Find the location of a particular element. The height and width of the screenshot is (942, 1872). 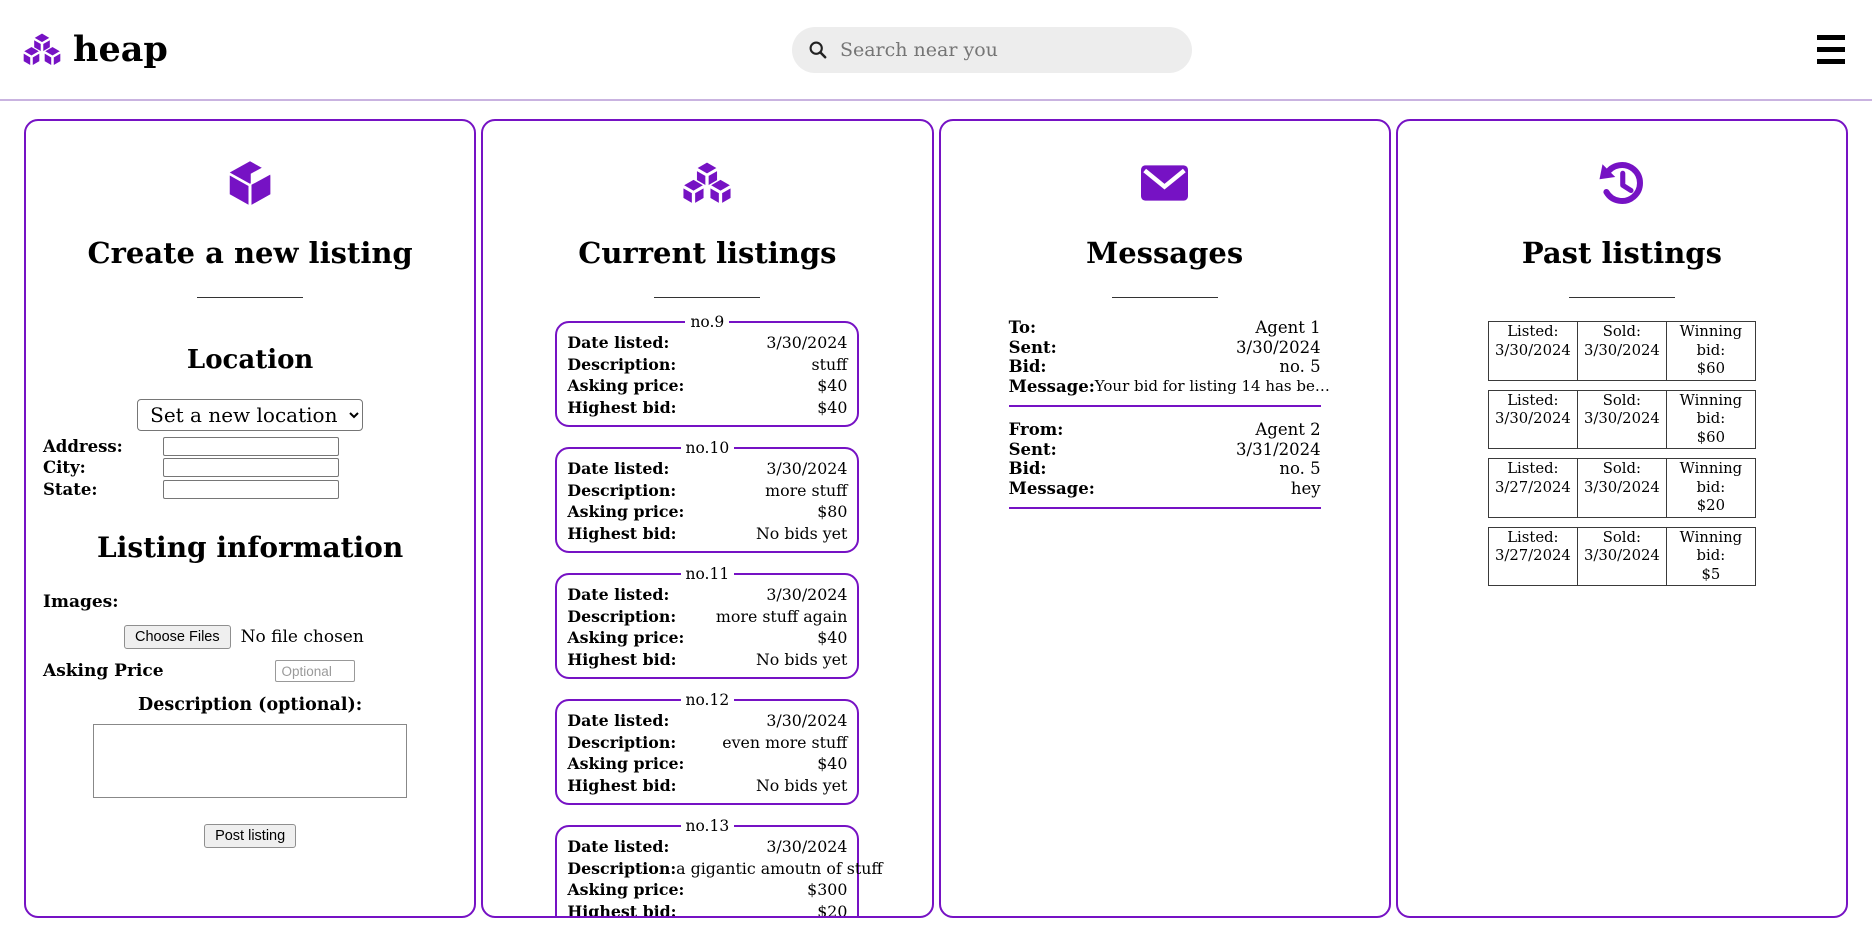

city-input is located at coordinates (251, 468).